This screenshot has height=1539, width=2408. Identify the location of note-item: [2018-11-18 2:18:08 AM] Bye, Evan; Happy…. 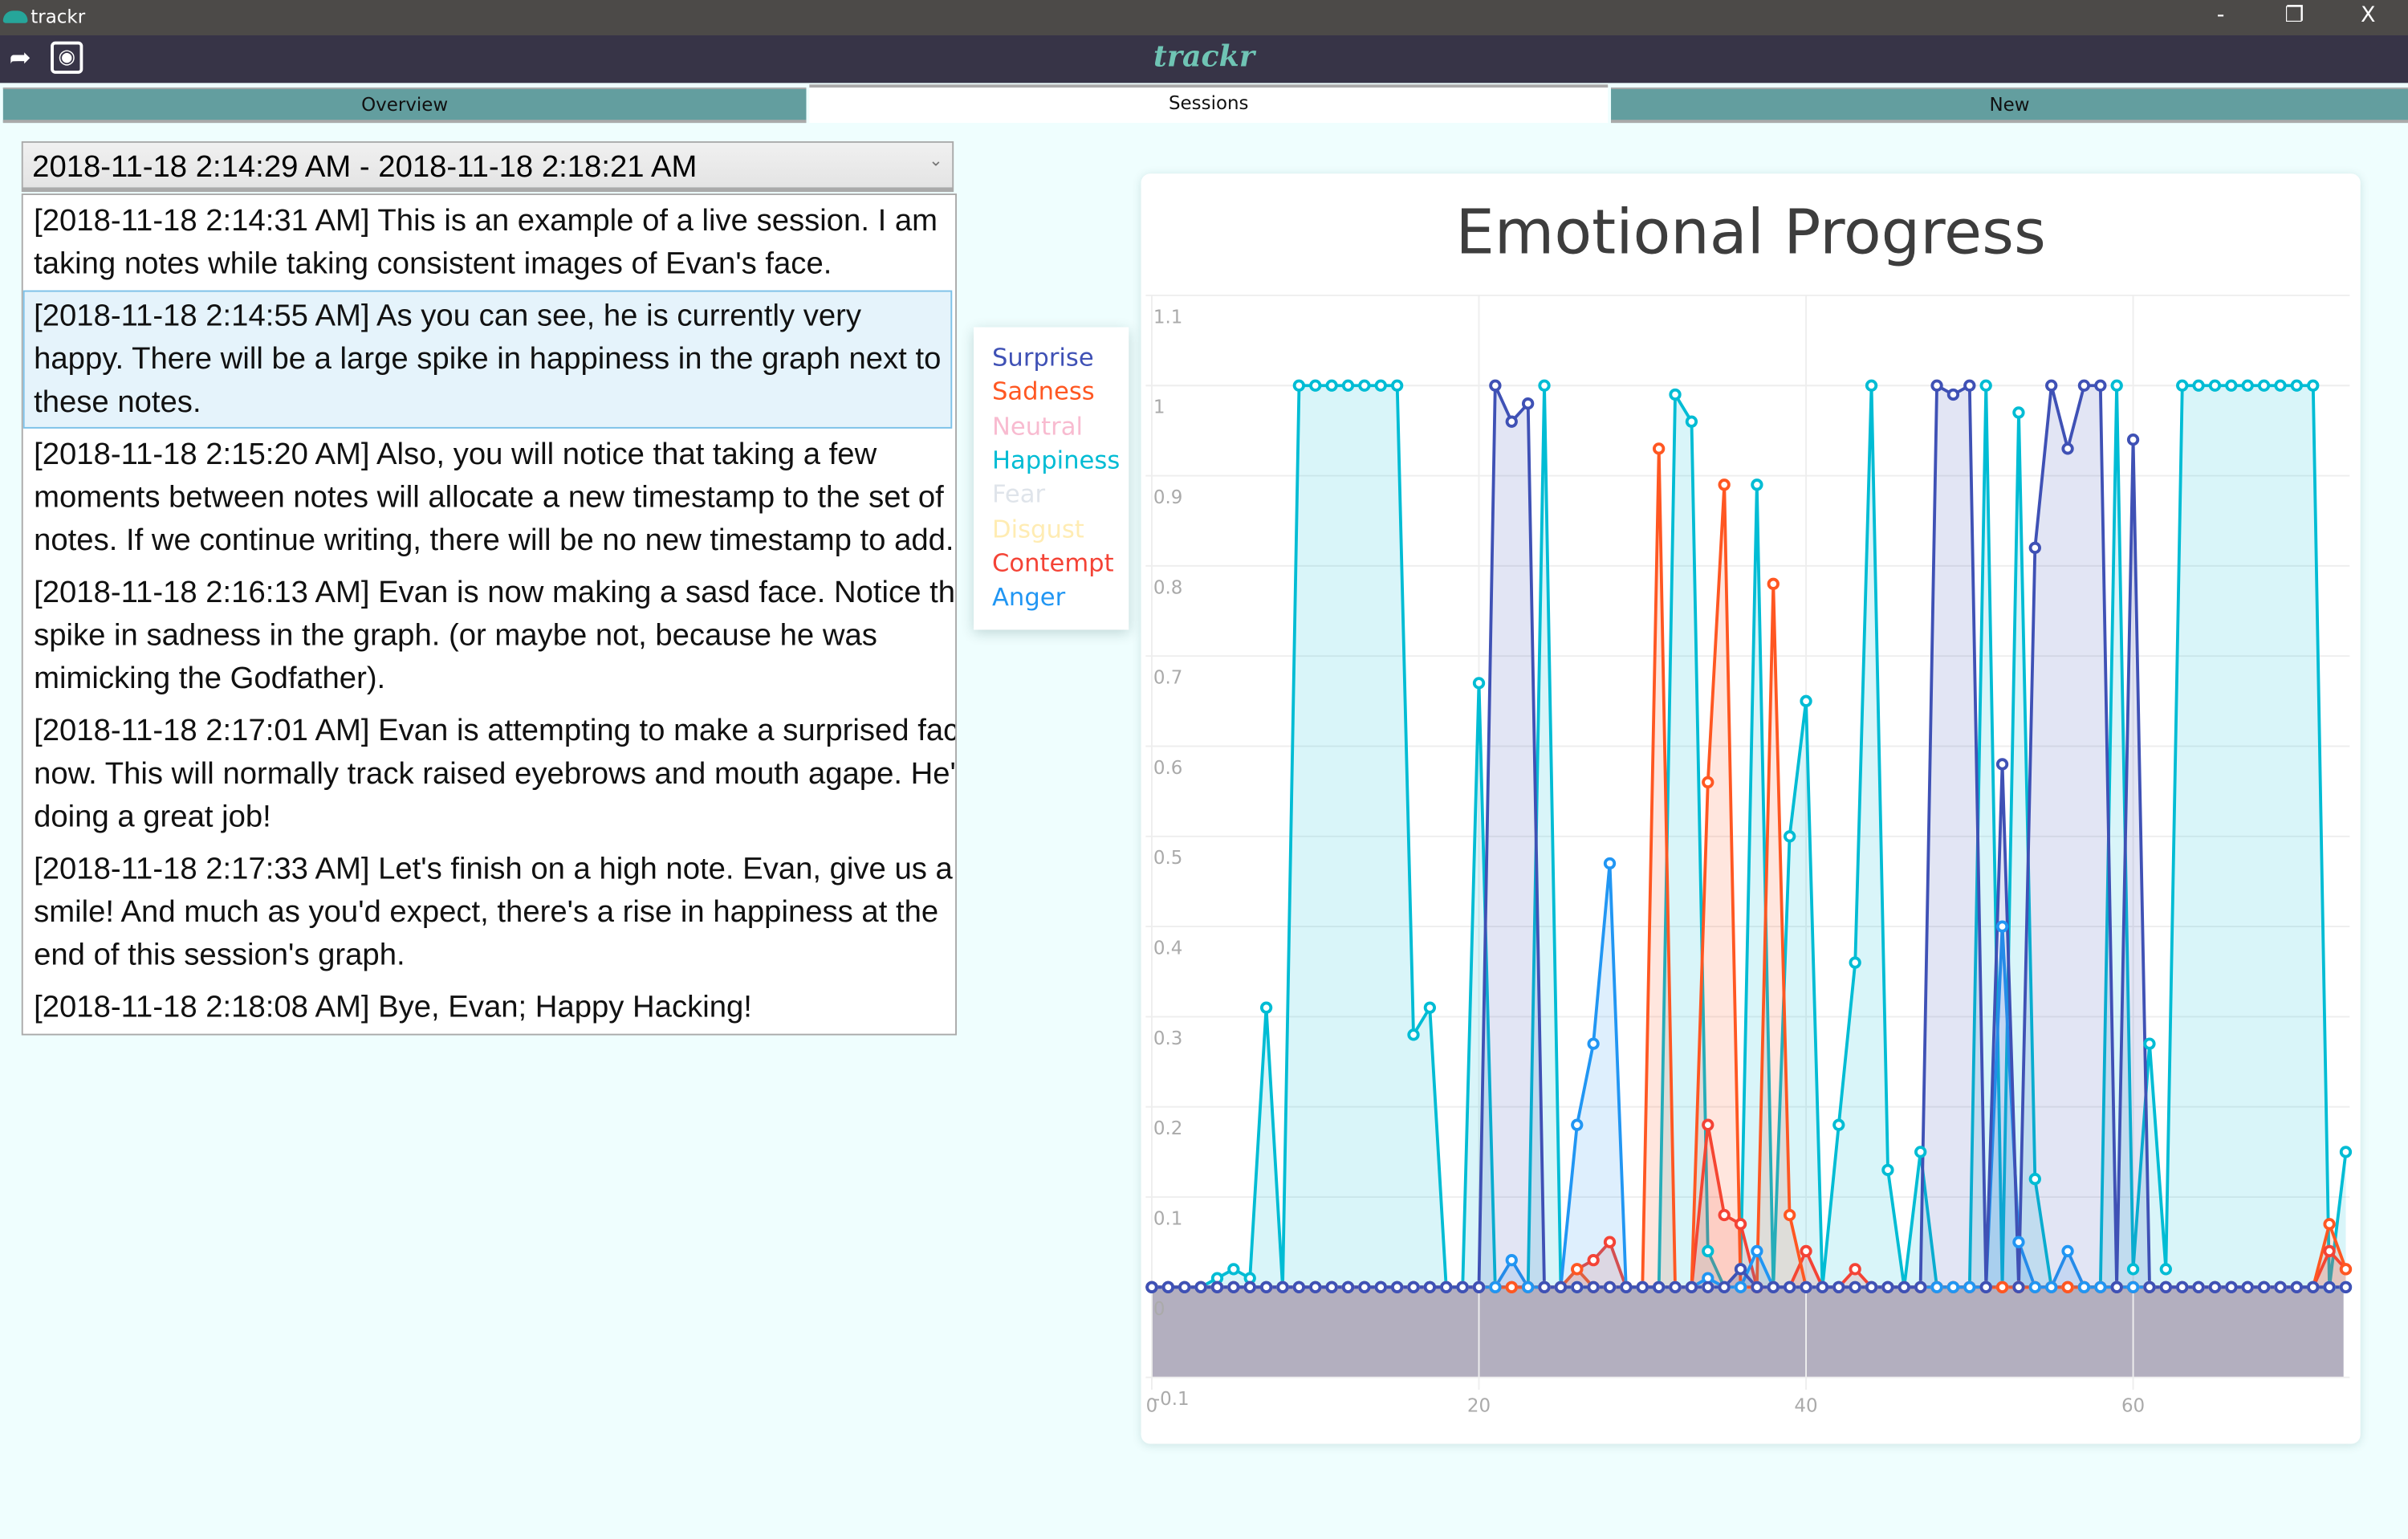
(393, 1008).